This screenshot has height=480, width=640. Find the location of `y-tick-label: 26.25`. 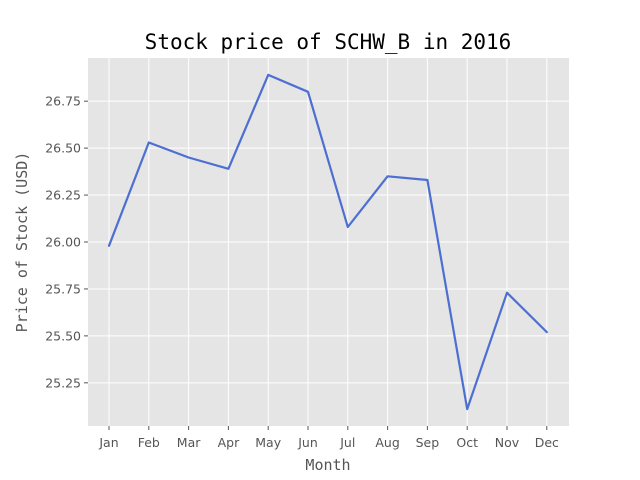

y-tick-label: 26.25 is located at coordinates (63, 195).